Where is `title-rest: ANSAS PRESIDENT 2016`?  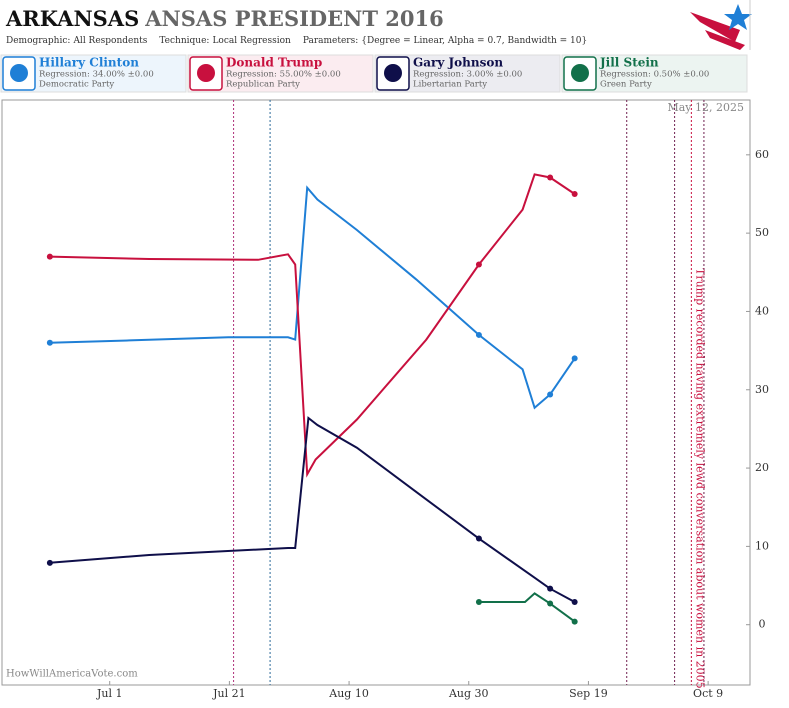 title-rest: ANSAS PRESIDENT 2016 is located at coordinates (293, 18).